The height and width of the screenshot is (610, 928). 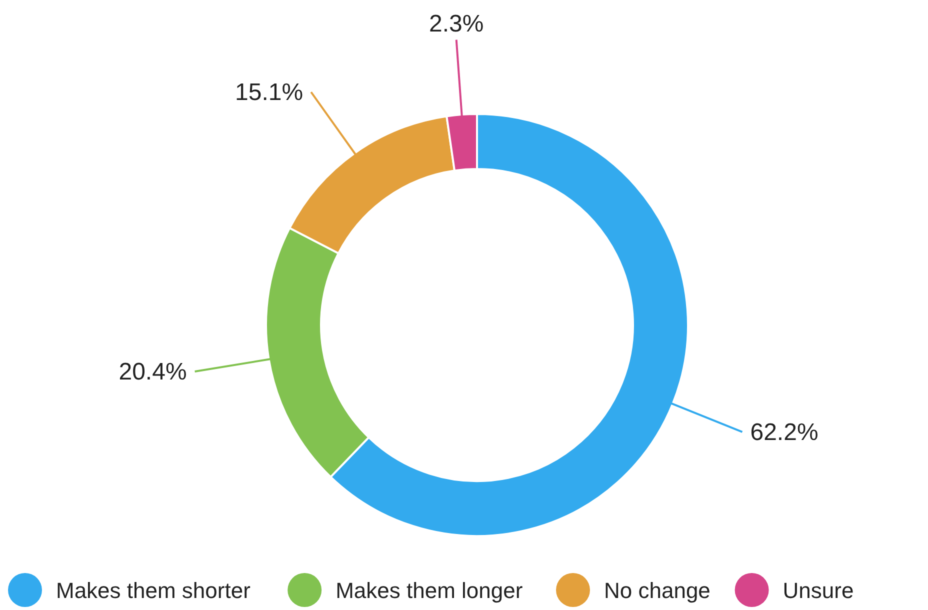 I want to click on data-label: 20.4%, so click(x=152, y=372).